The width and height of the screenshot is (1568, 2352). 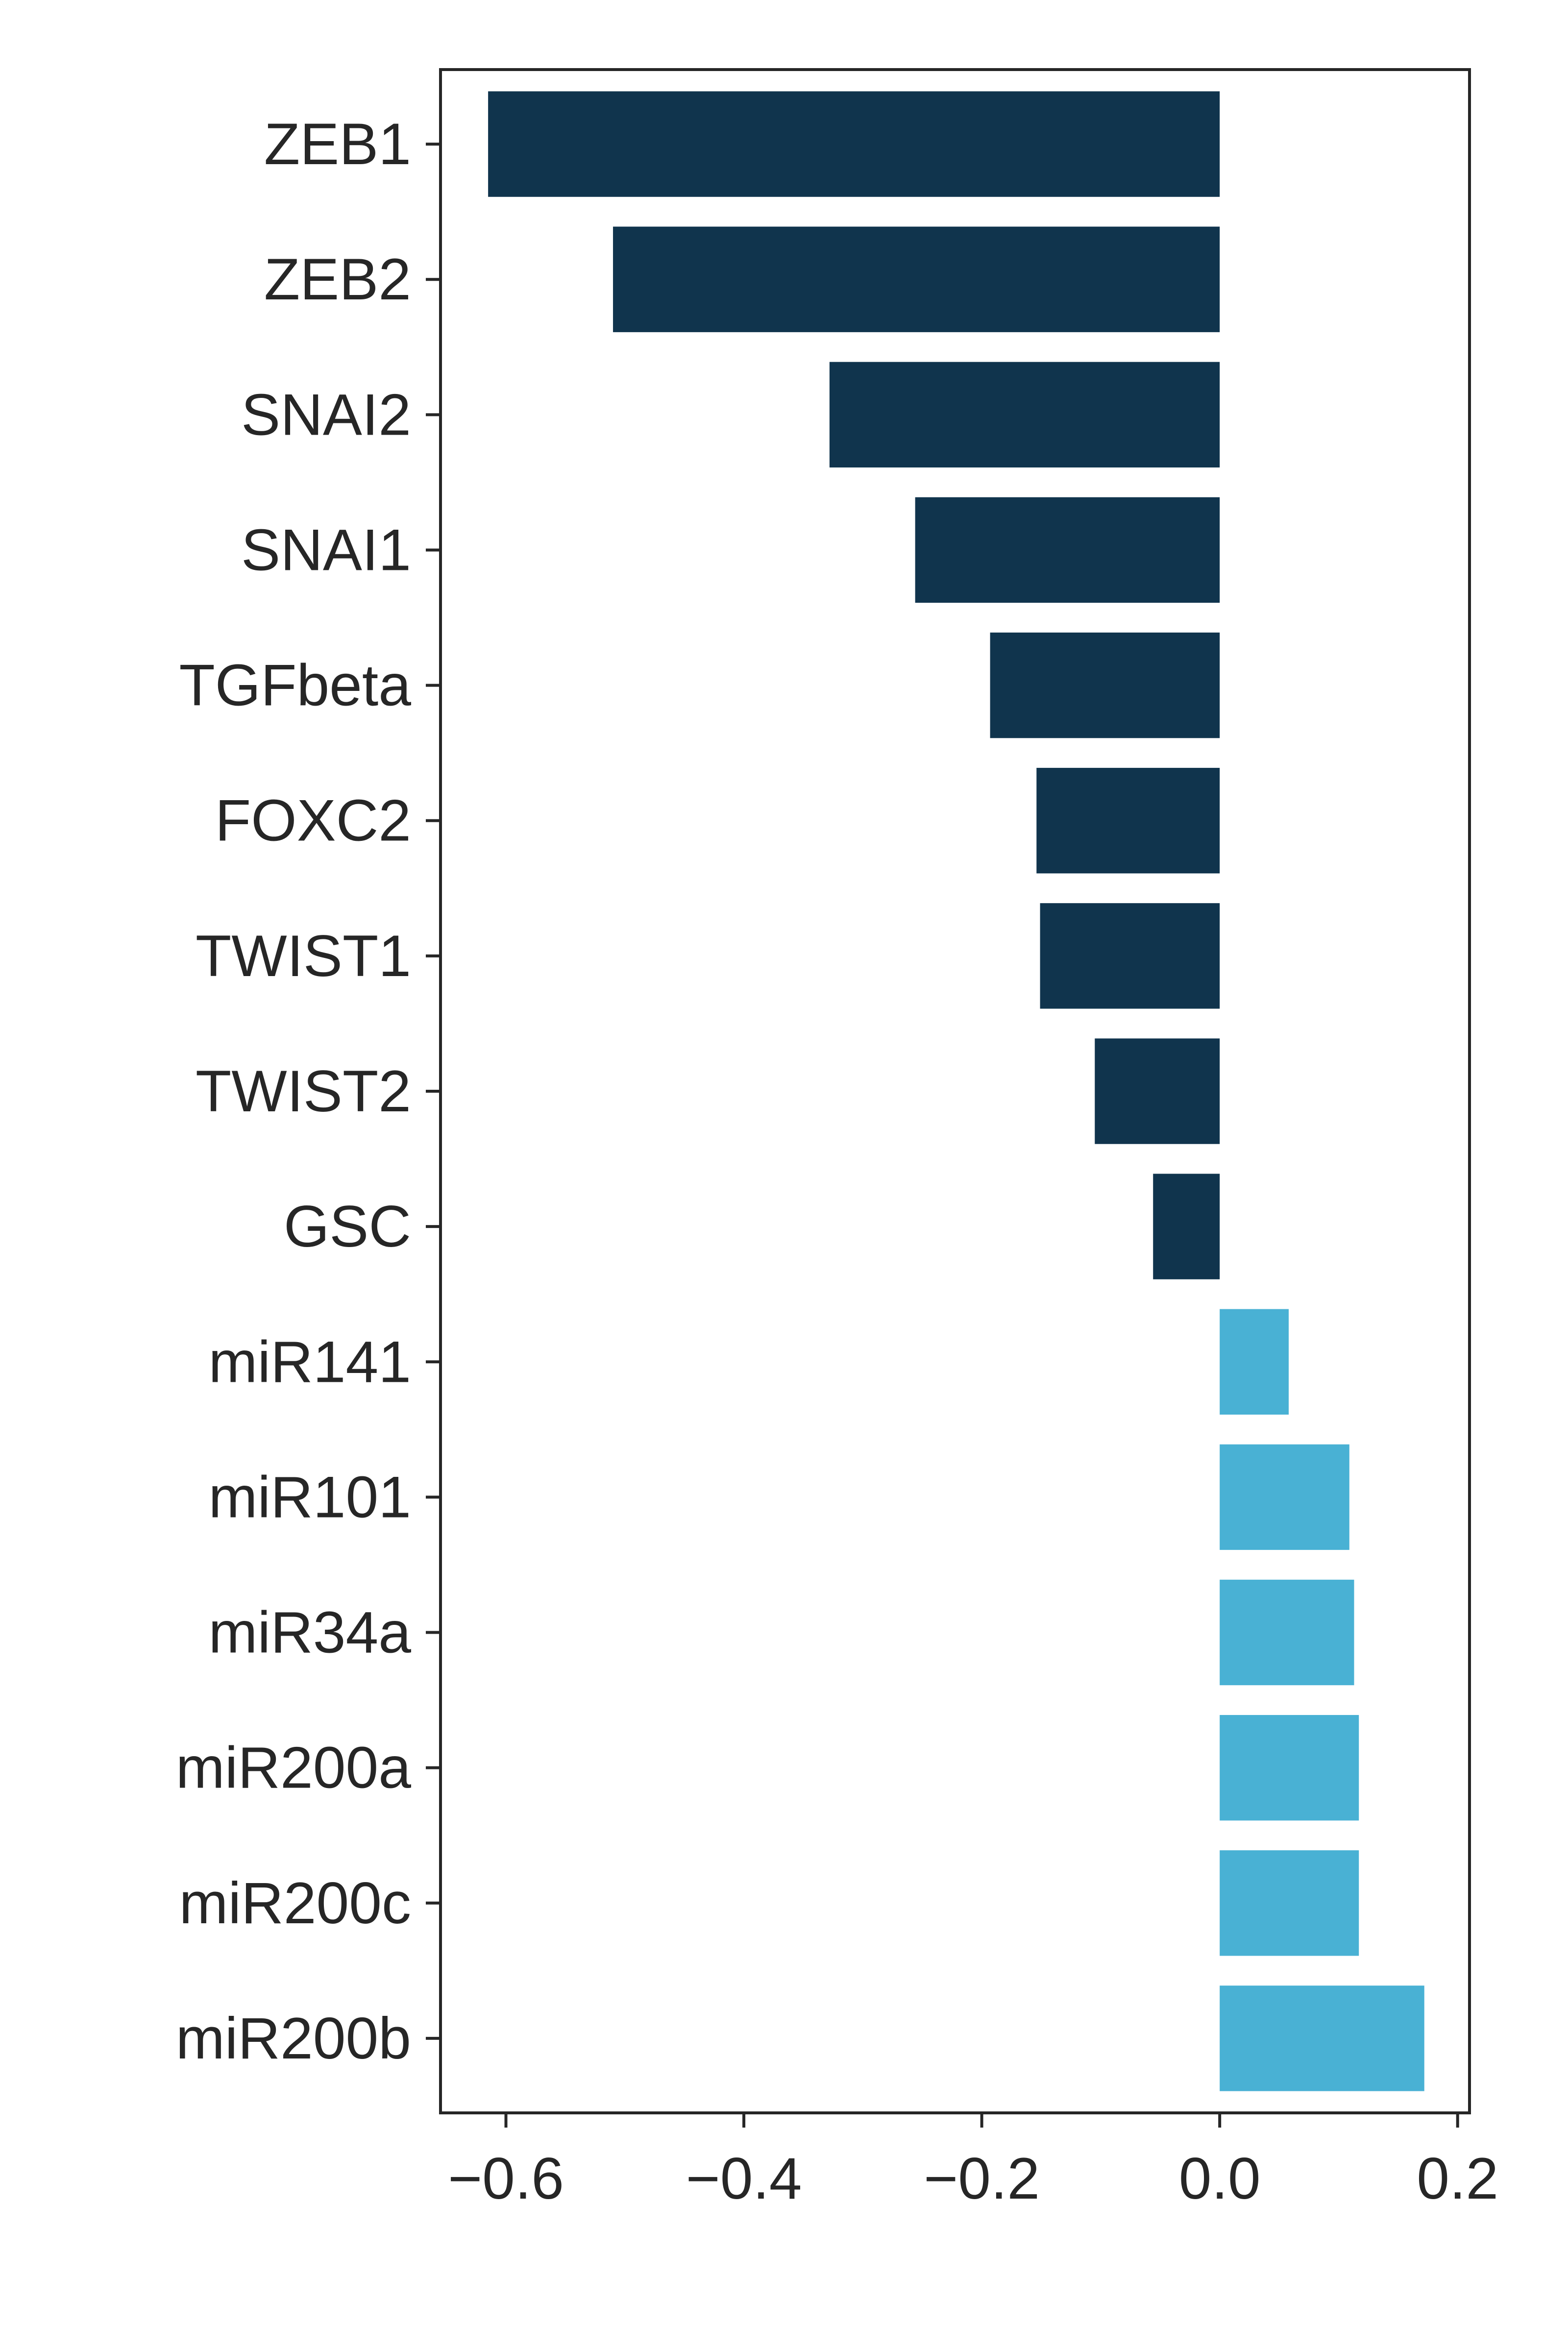 What do you see at coordinates (1457, 2178) in the screenshot?
I see `x-tick-label: 0.2` at bounding box center [1457, 2178].